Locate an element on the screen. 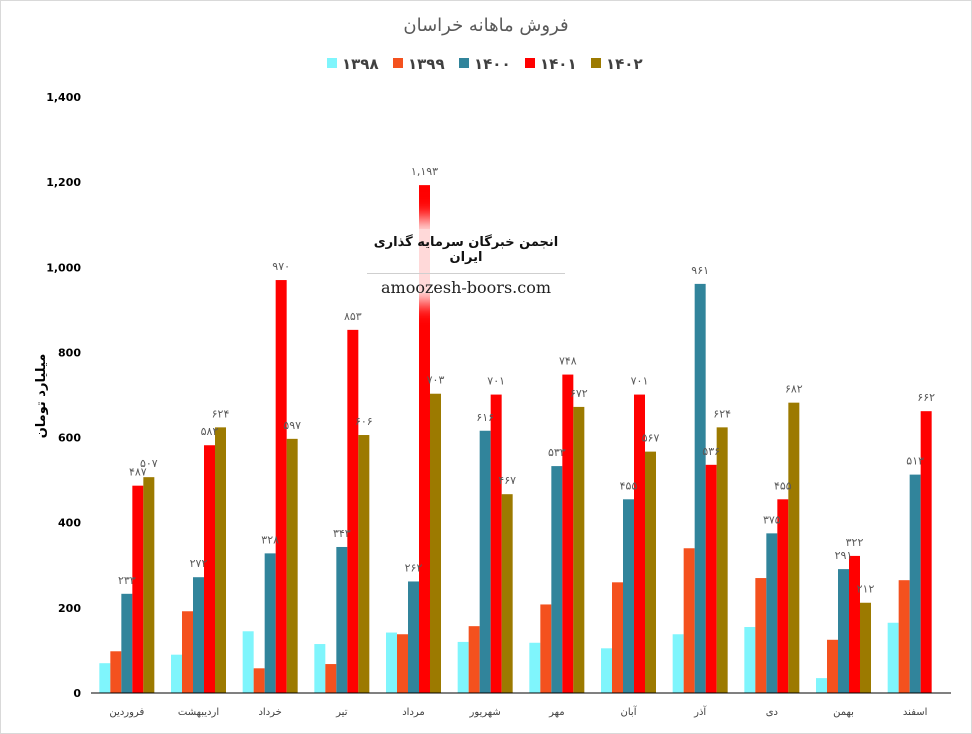 This screenshot has height=734, width=972. y-tick-label: 400 is located at coordinates (69, 523).